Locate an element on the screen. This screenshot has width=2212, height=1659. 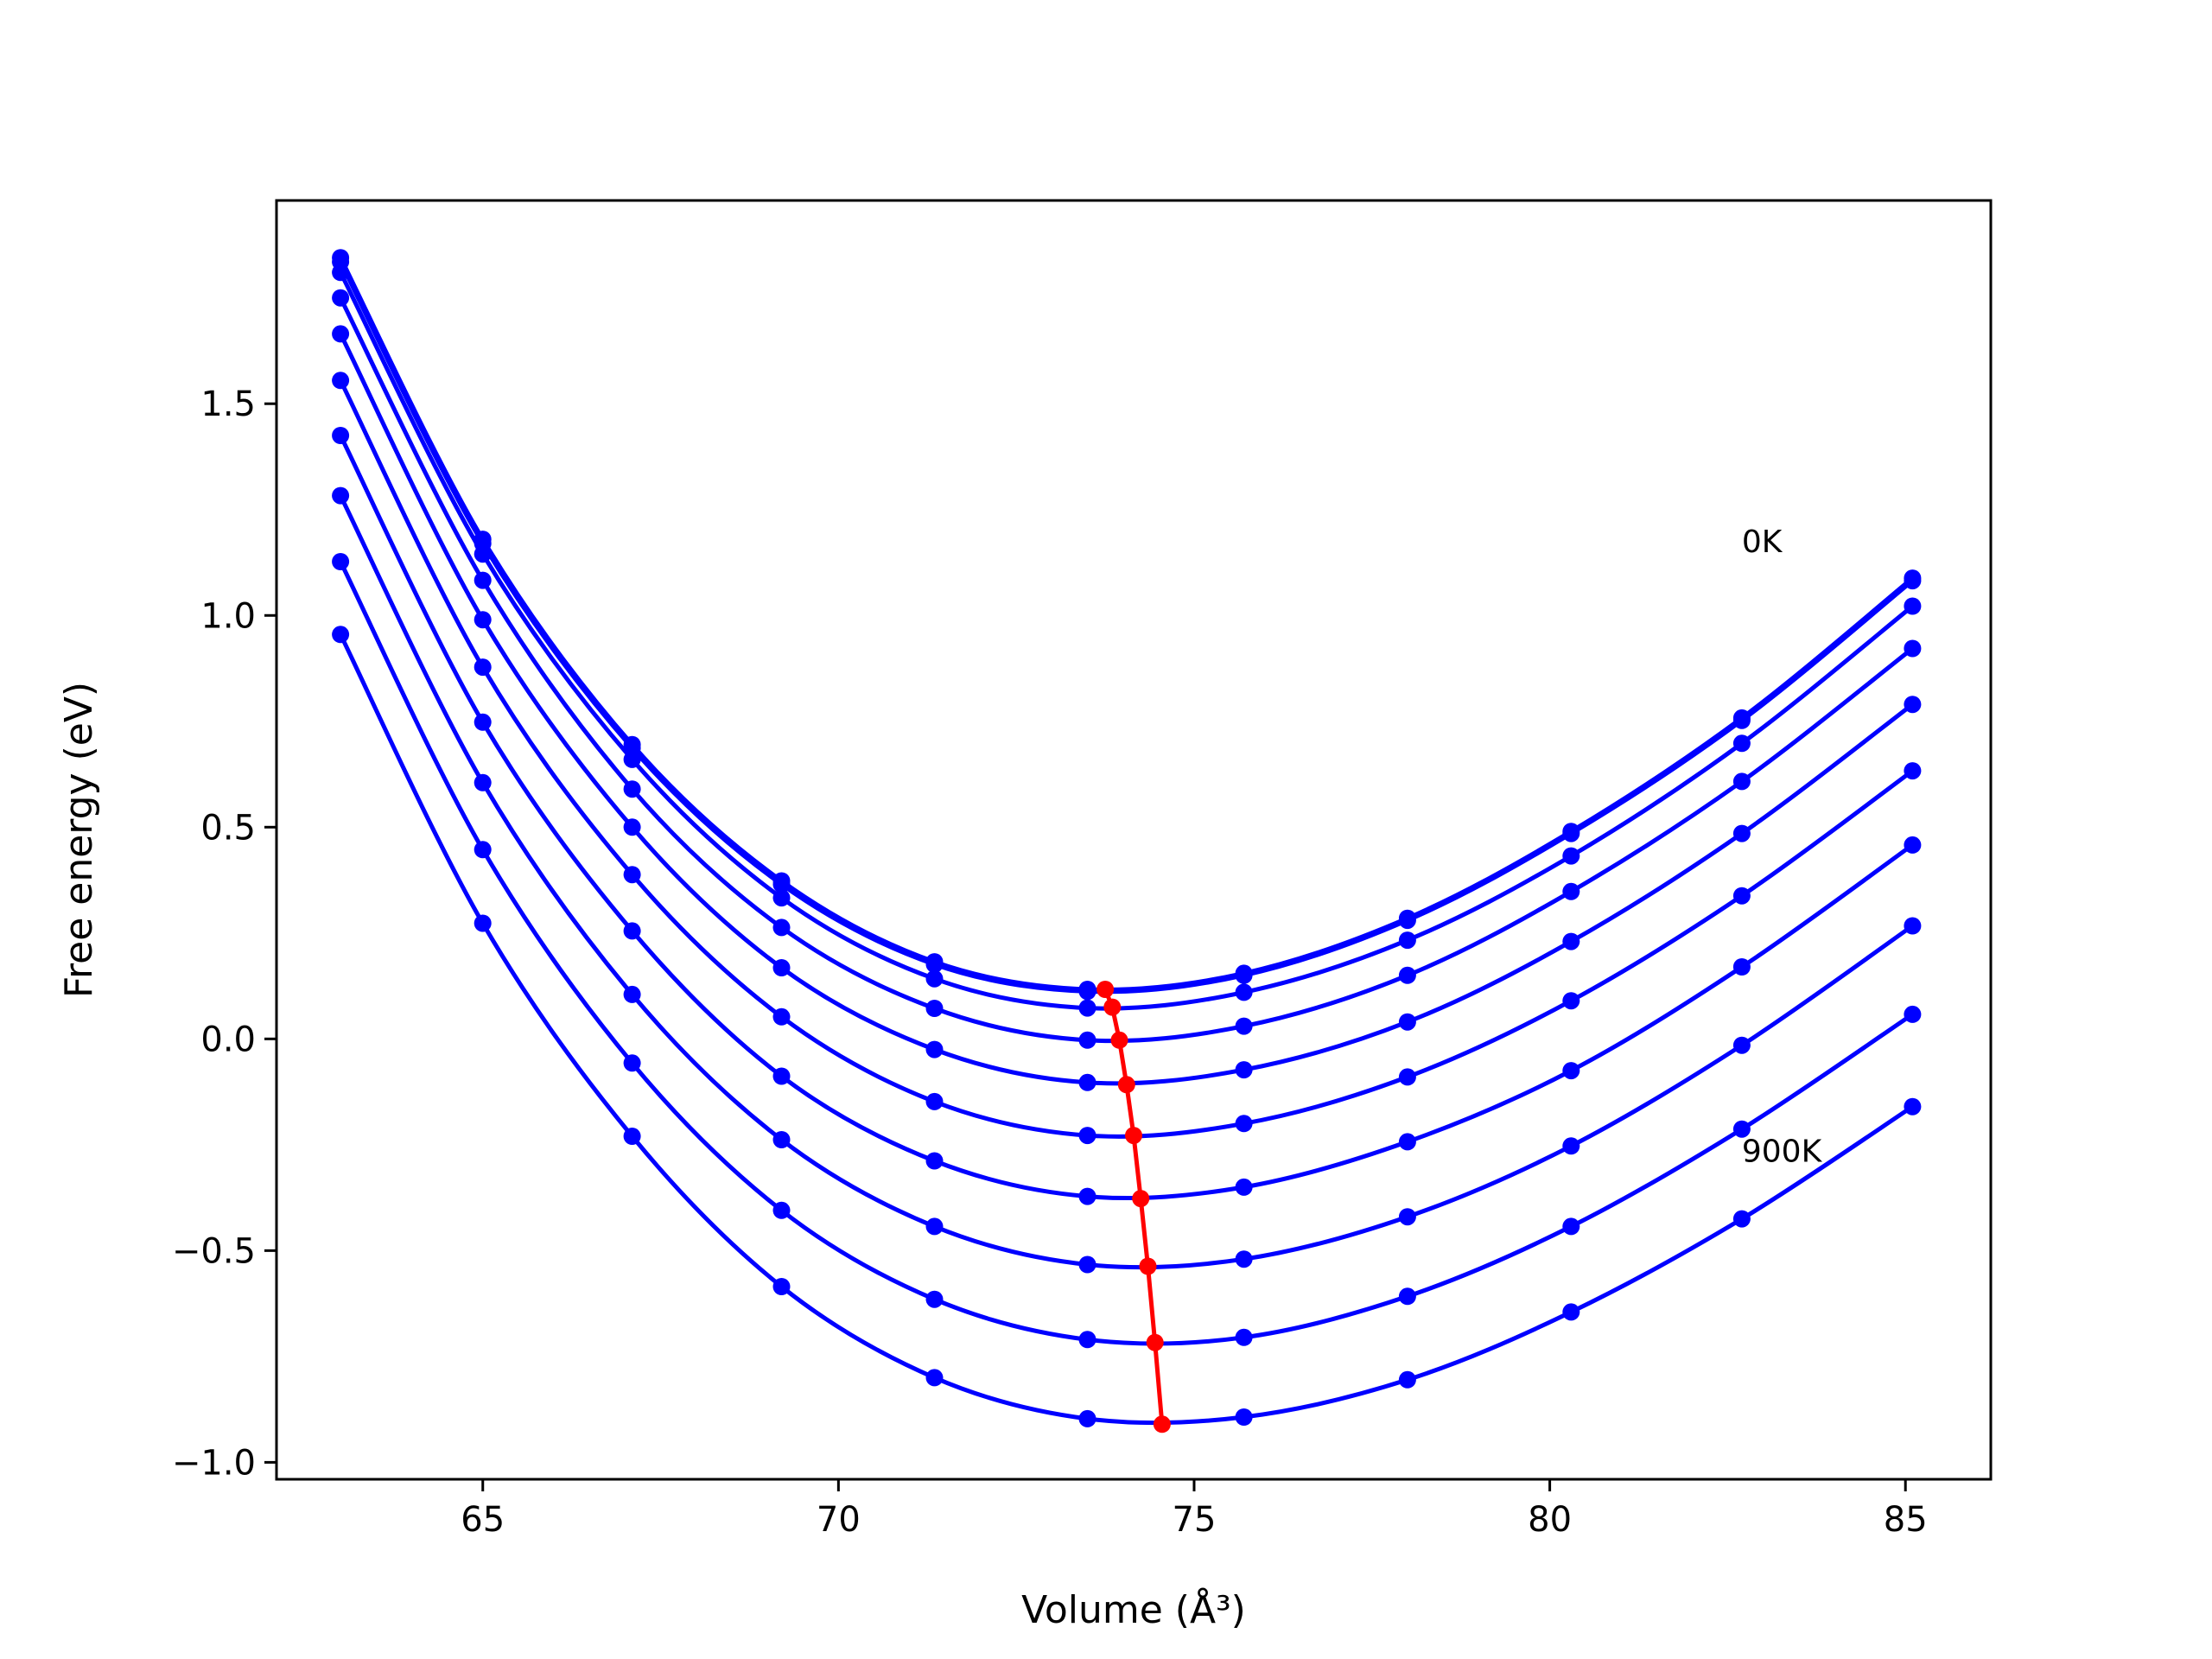
y-tick-label: 0.5 is located at coordinates (228, 828).